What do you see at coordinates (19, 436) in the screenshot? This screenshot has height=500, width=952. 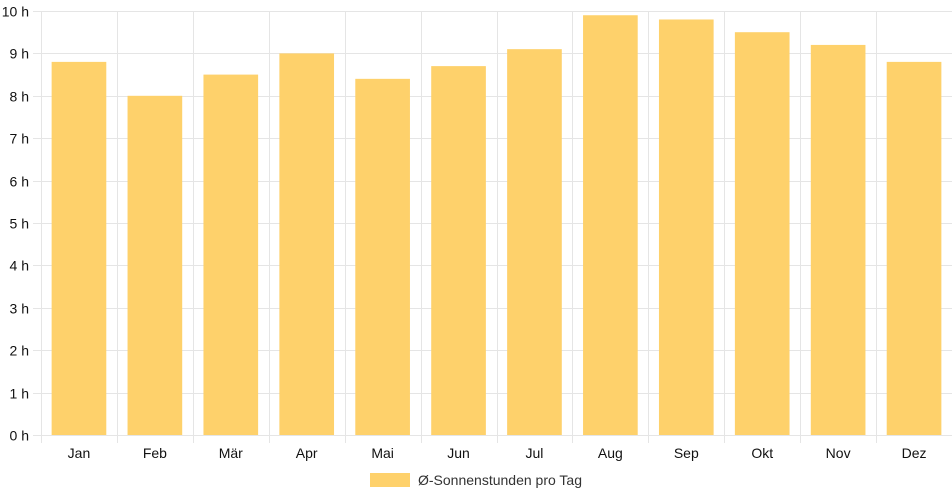 I see `y-tick-label: 0 h` at bounding box center [19, 436].